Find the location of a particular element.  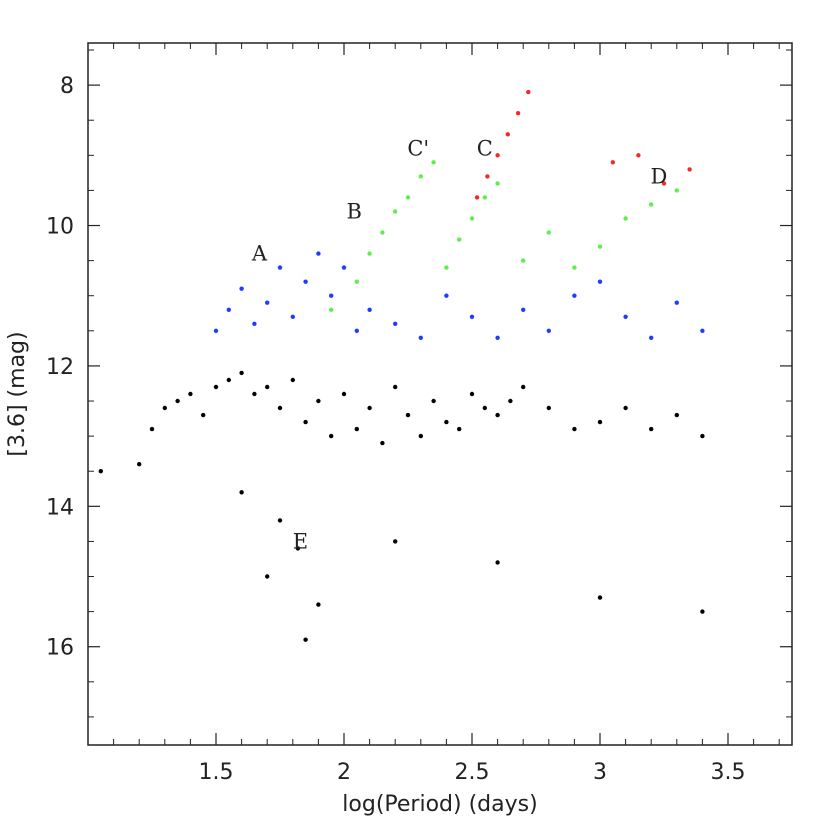

x-tick-label: 3.5 is located at coordinates (728, 772).